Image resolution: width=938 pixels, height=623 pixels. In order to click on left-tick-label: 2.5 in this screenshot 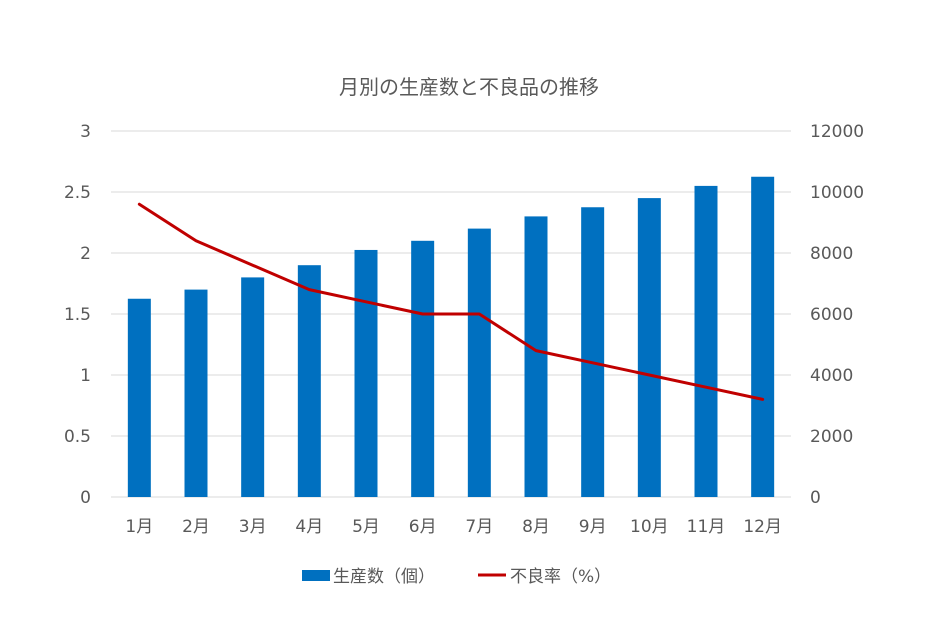, I will do `click(77, 193)`.